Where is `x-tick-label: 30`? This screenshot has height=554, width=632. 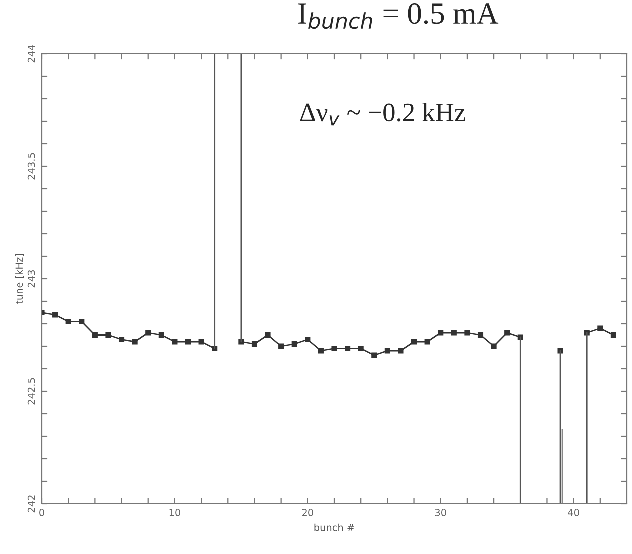
x-tick-label: 30 is located at coordinates (440, 512).